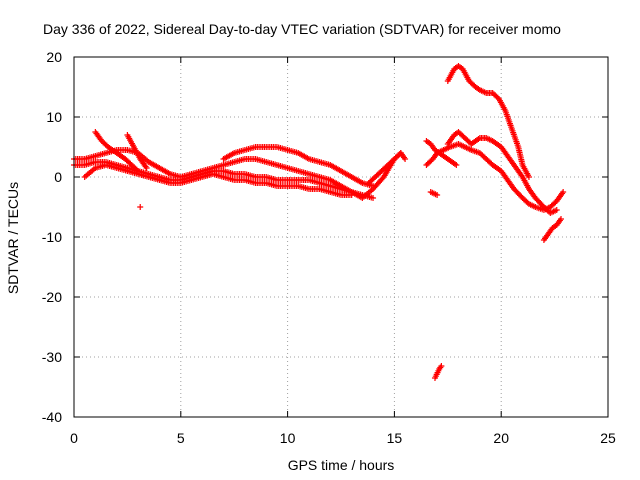 Image resolution: width=640 pixels, height=480 pixels. I want to click on y-tick-label: 20, so click(54, 57).